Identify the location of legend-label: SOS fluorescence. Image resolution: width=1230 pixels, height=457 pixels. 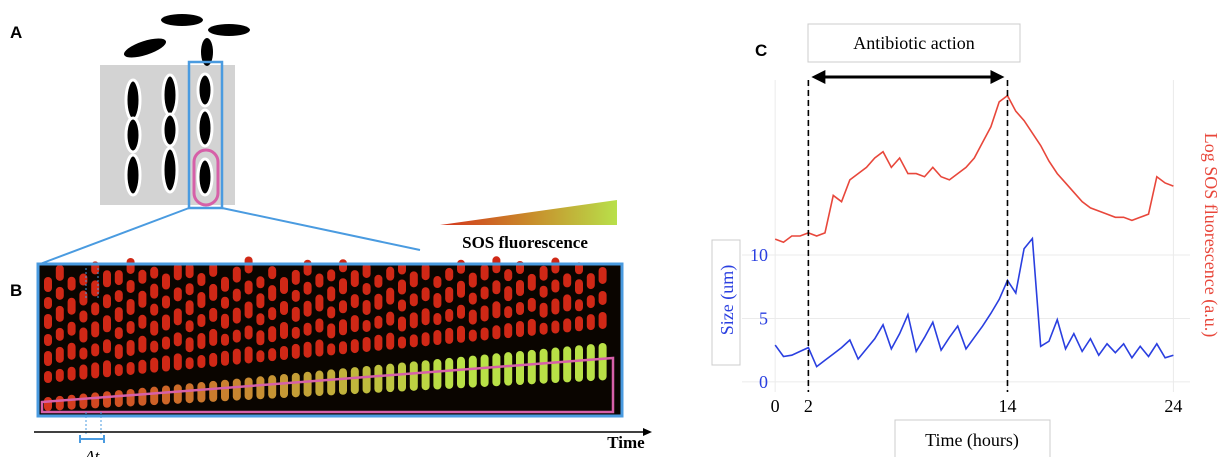
(525, 242).